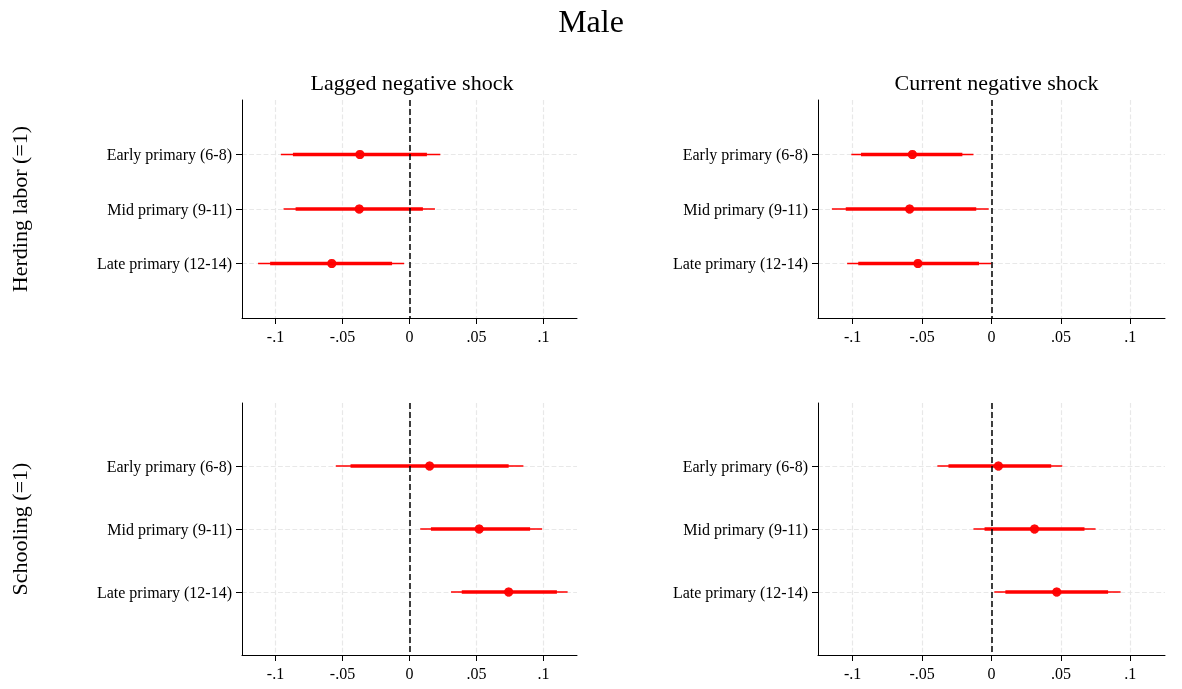 The width and height of the screenshot is (1182, 689). I want to click on y-axis-title: Schooling (=1), so click(19, 529).